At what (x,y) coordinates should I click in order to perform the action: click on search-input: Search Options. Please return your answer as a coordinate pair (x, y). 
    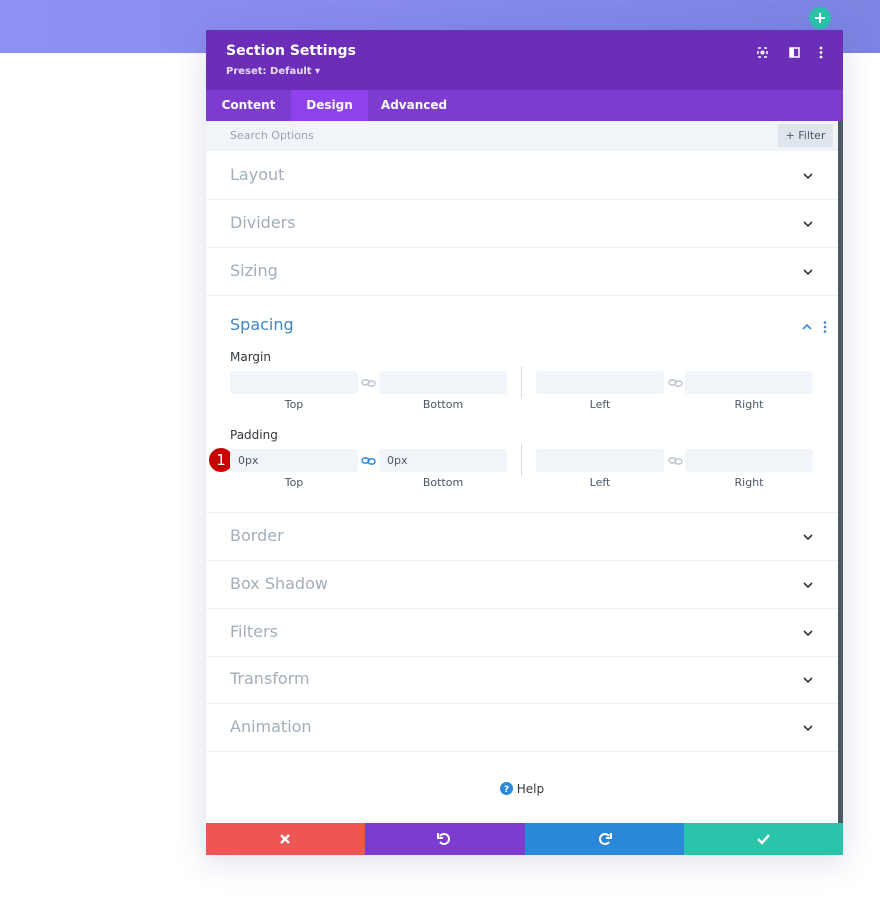
    Looking at the image, I should click on (272, 135).